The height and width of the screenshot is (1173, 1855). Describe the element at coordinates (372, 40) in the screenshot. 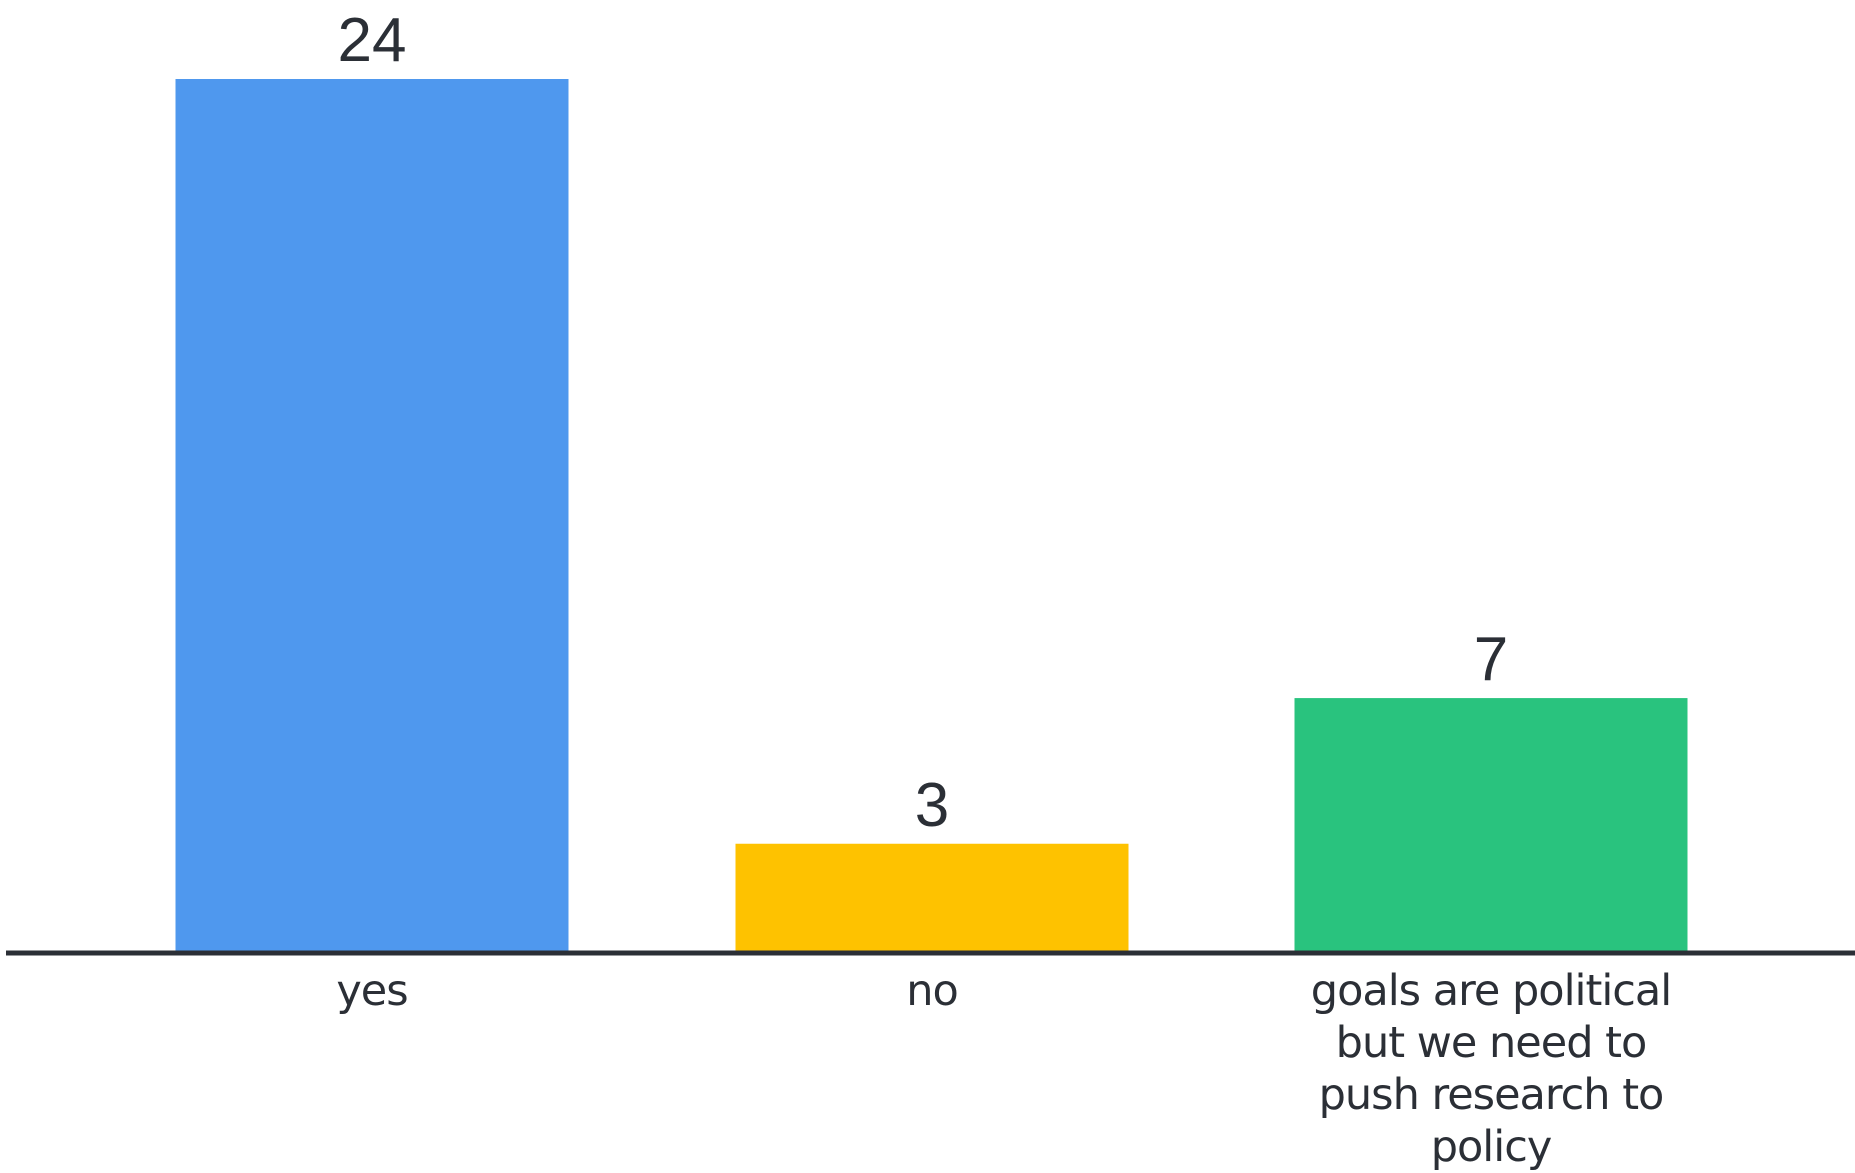

I see `data-label-1: 24` at that location.